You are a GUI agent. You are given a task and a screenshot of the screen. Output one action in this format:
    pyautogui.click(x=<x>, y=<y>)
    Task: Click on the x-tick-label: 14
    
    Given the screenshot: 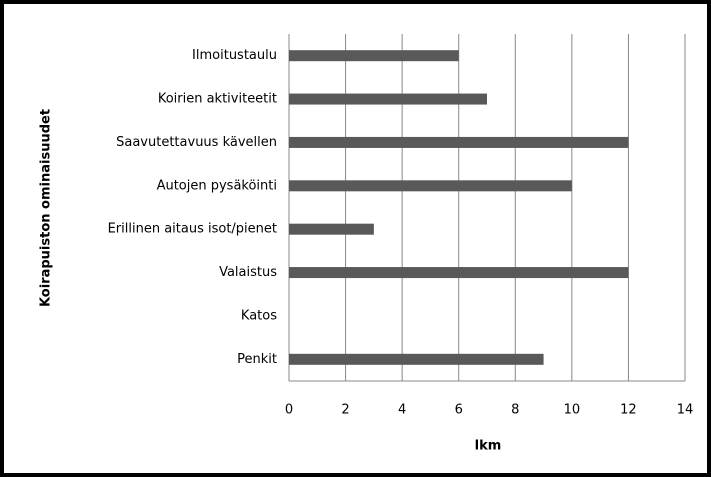 What is the action you would take?
    pyautogui.click(x=685, y=410)
    